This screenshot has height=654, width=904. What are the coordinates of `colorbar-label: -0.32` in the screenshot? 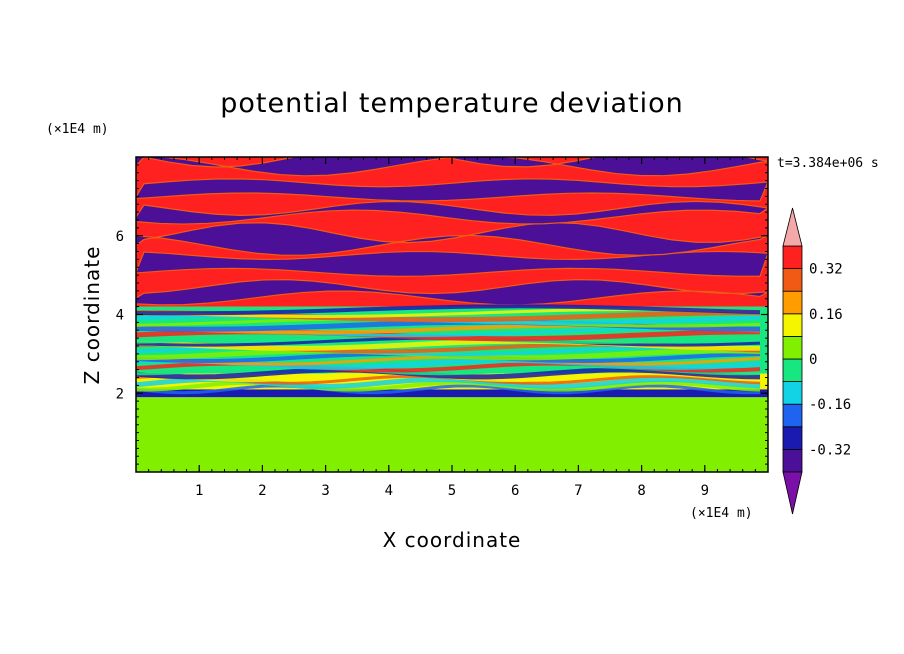 It's located at (830, 450).